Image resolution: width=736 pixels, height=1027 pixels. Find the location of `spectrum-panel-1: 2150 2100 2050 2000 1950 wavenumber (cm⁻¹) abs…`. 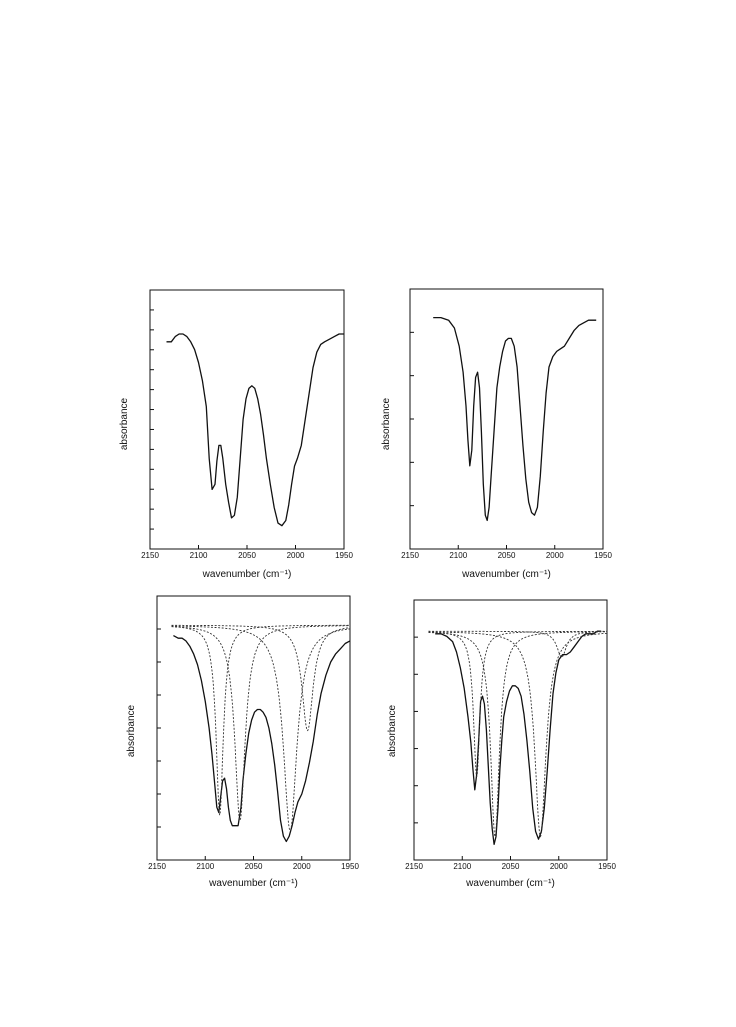

spectrum-panel-1: 2150 2100 2050 2000 1950 wavenumber (cm⁻¹) abs… is located at coordinates (236, 434).